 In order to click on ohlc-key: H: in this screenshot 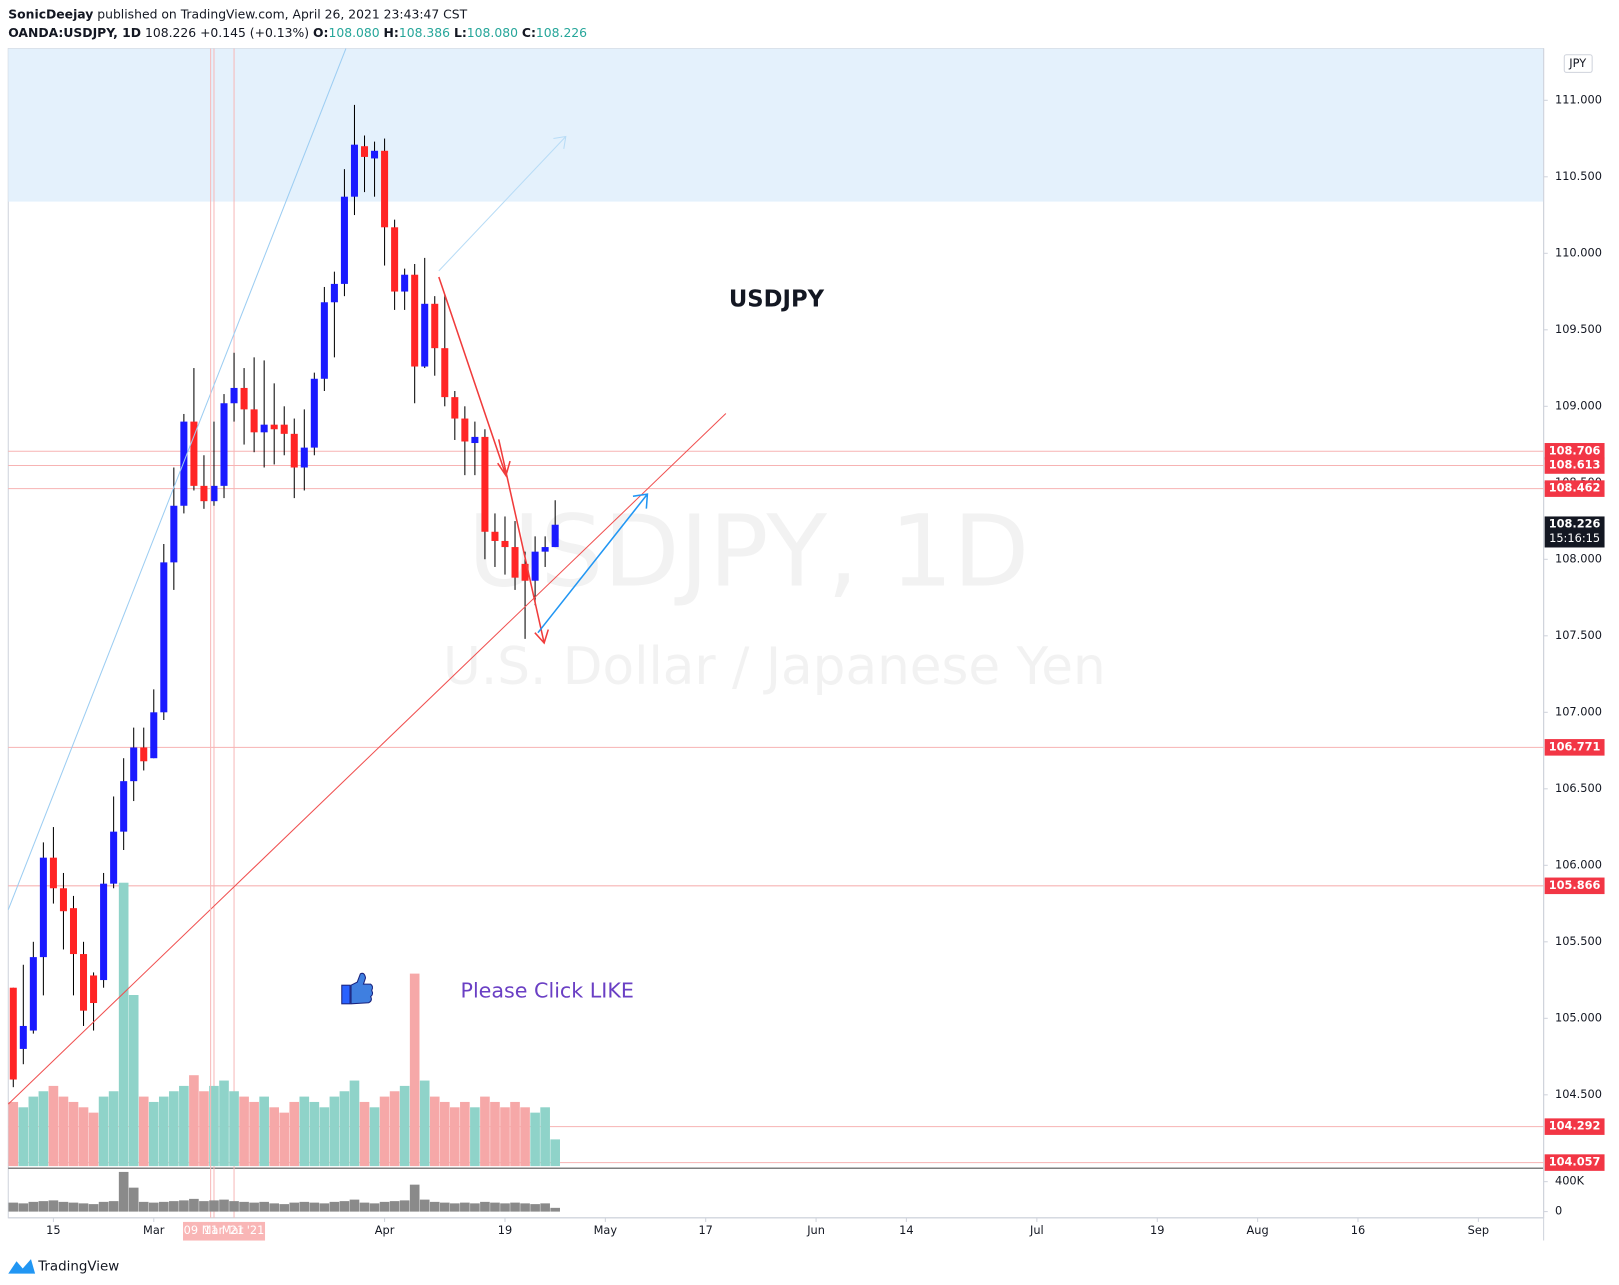, I will do `click(391, 32)`.